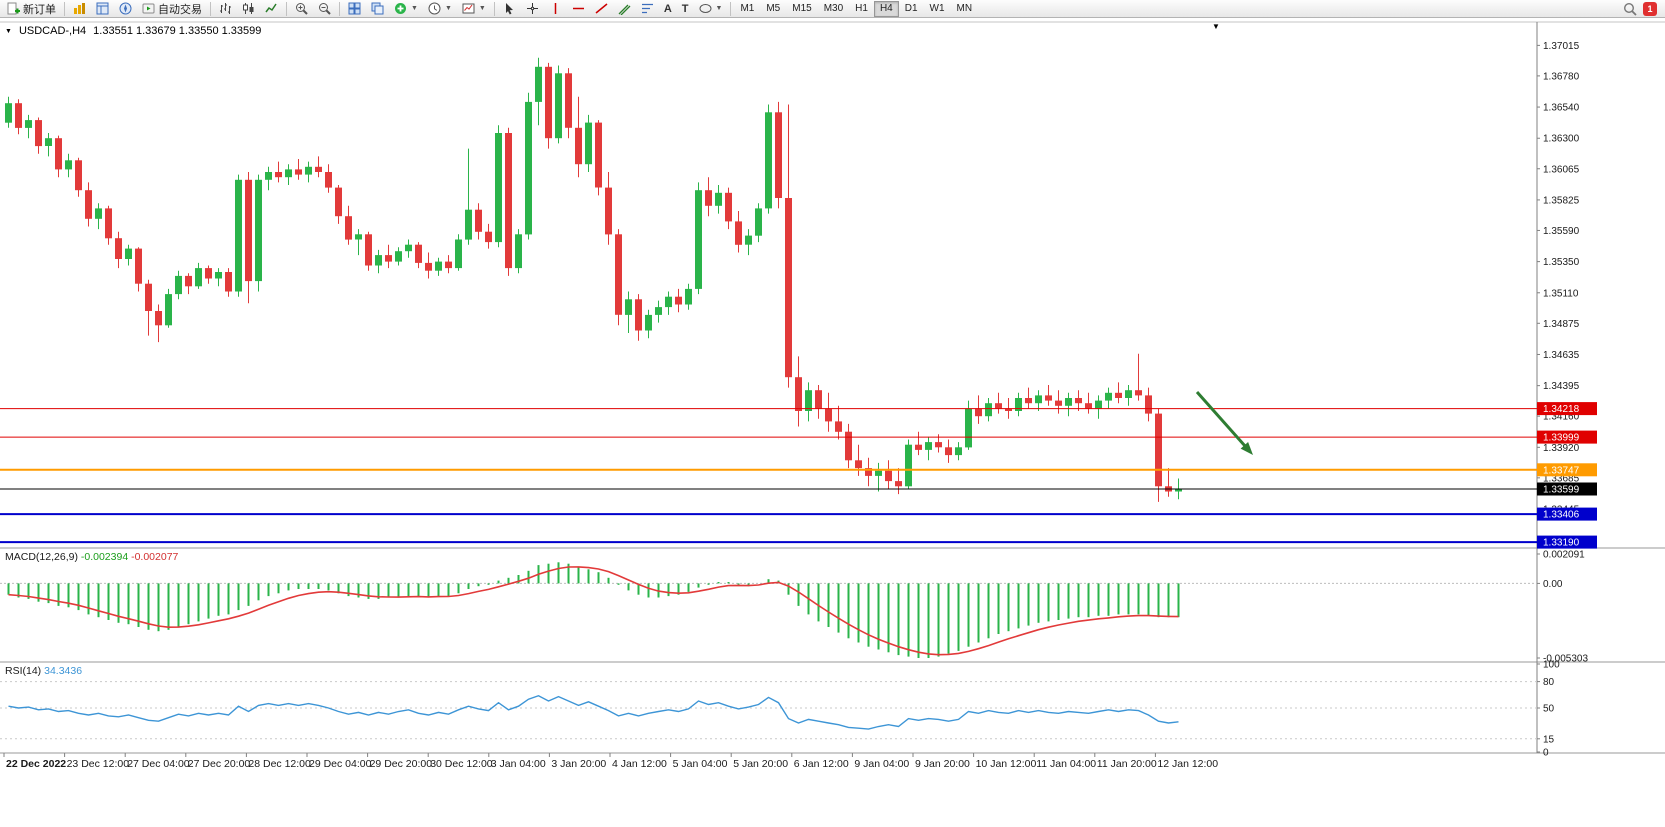 This screenshot has height=827, width=1665. Describe the element at coordinates (881, 764) in the screenshot. I see `time-axis-label: 9 Jan 04:00` at that location.